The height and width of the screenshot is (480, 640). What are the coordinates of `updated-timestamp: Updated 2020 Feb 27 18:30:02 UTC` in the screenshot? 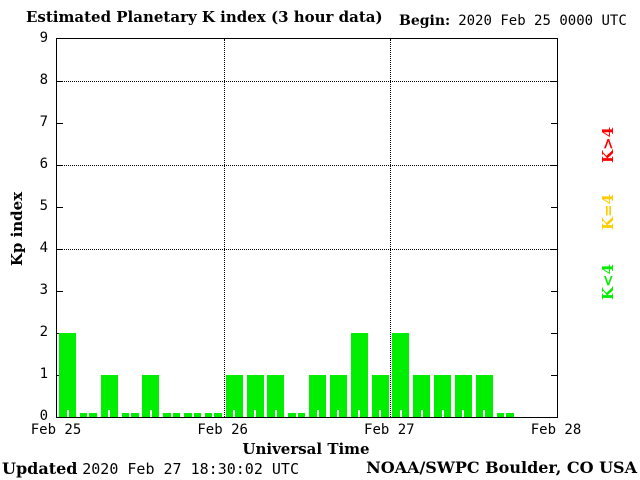 It's located at (150, 468).